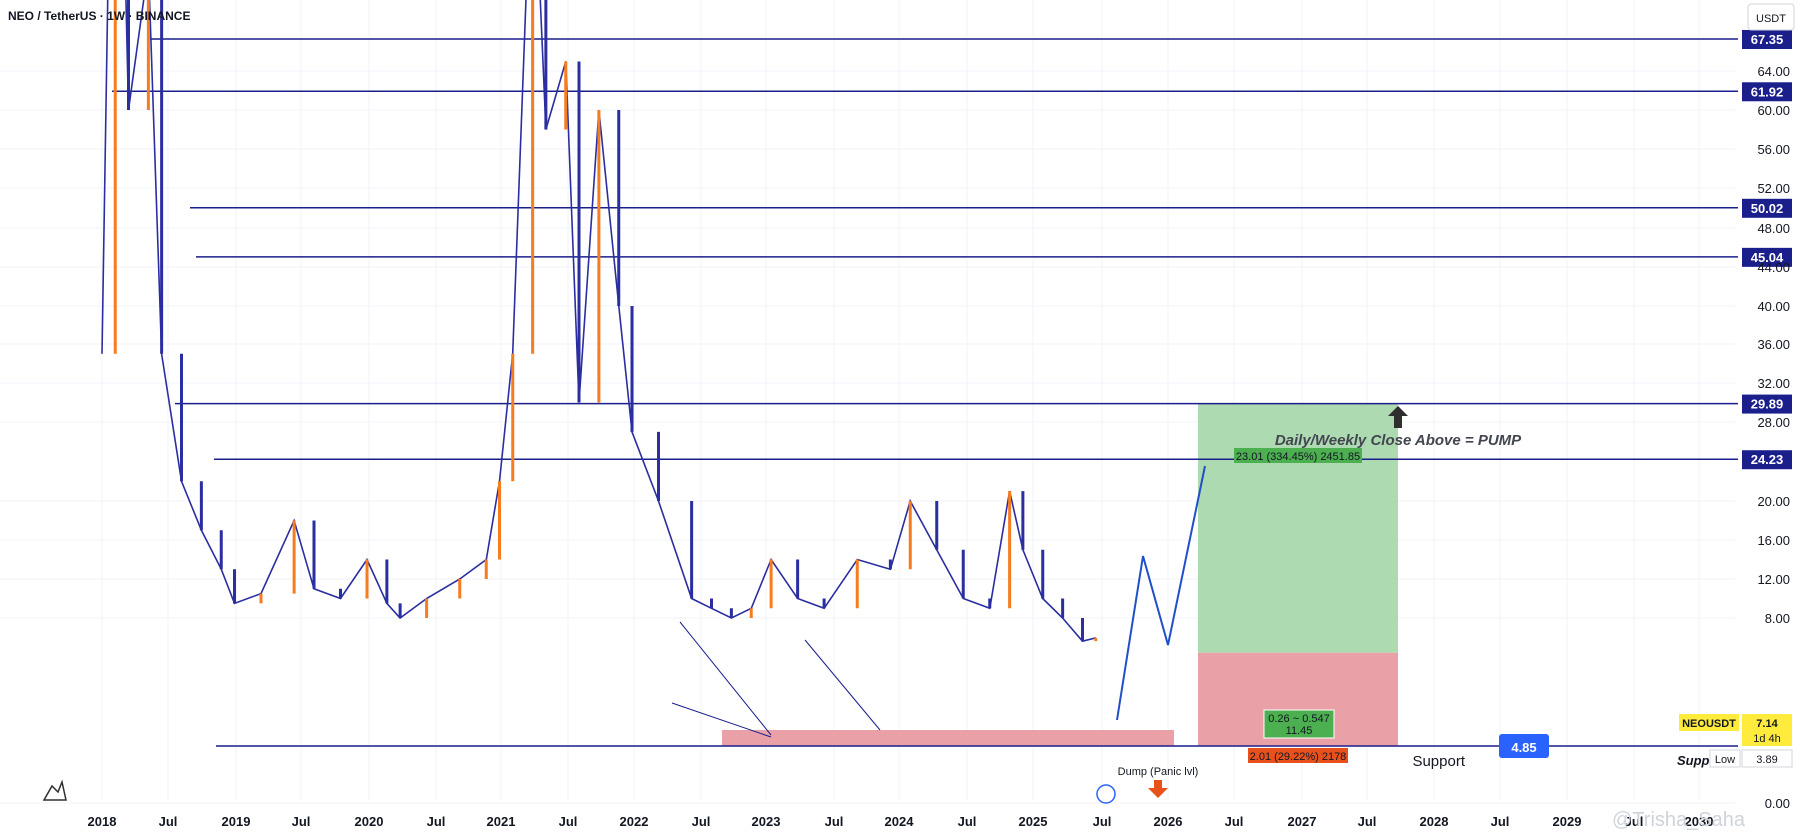 The height and width of the screenshot is (839, 1807). Describe the element at coordinates (1773, 188) in the screenshot. I see `y-tick-label: 52.00` at that location.